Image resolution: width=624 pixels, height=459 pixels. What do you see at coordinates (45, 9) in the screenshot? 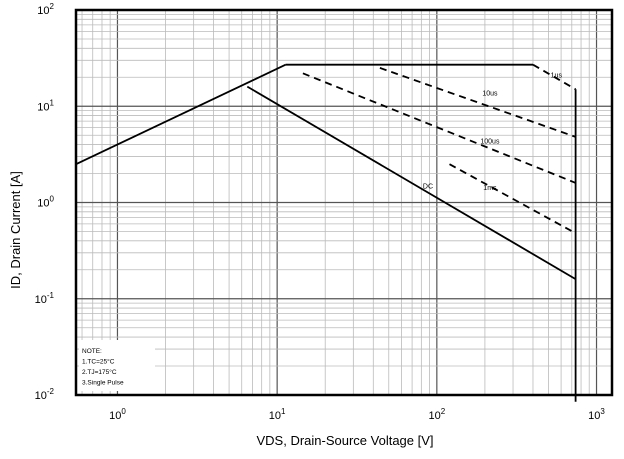
I see `y-tick-label: 10²` at bounding box center [45, 9].